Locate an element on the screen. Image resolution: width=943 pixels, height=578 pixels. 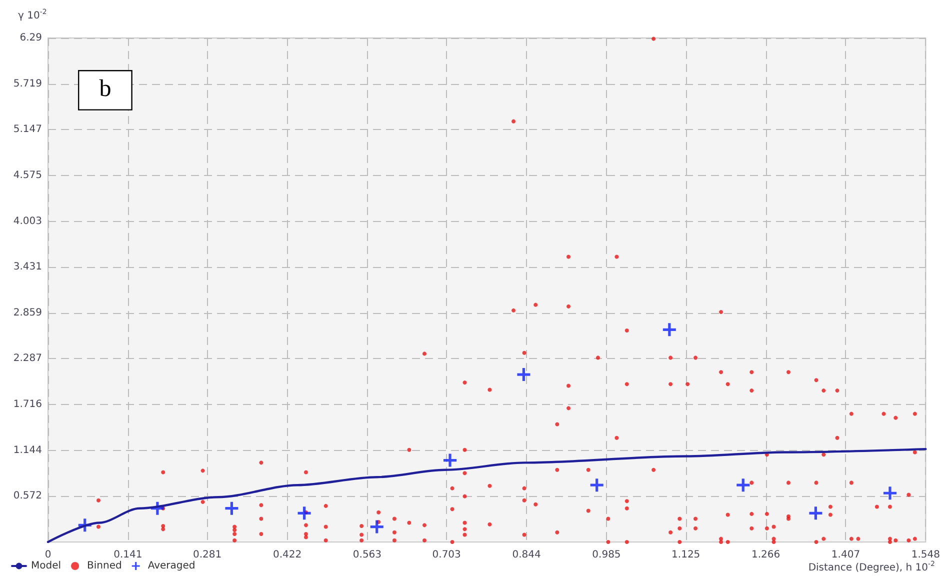
y-tick-label: 2.287 is located at coordinates (27, 358).